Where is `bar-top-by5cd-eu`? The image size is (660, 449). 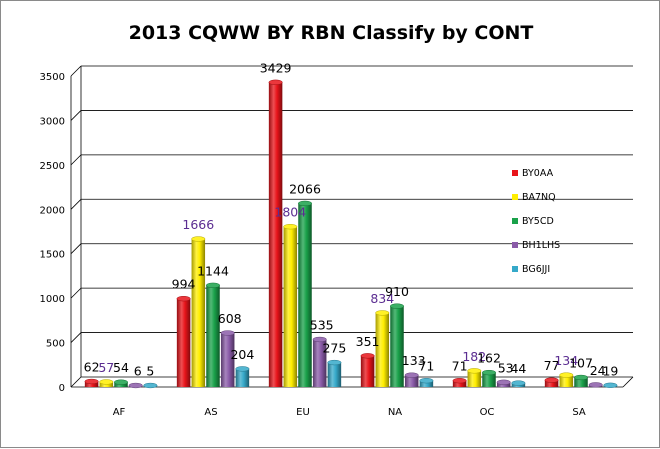
bar-top-by5cd-eu is located at coordinates (305, 203).